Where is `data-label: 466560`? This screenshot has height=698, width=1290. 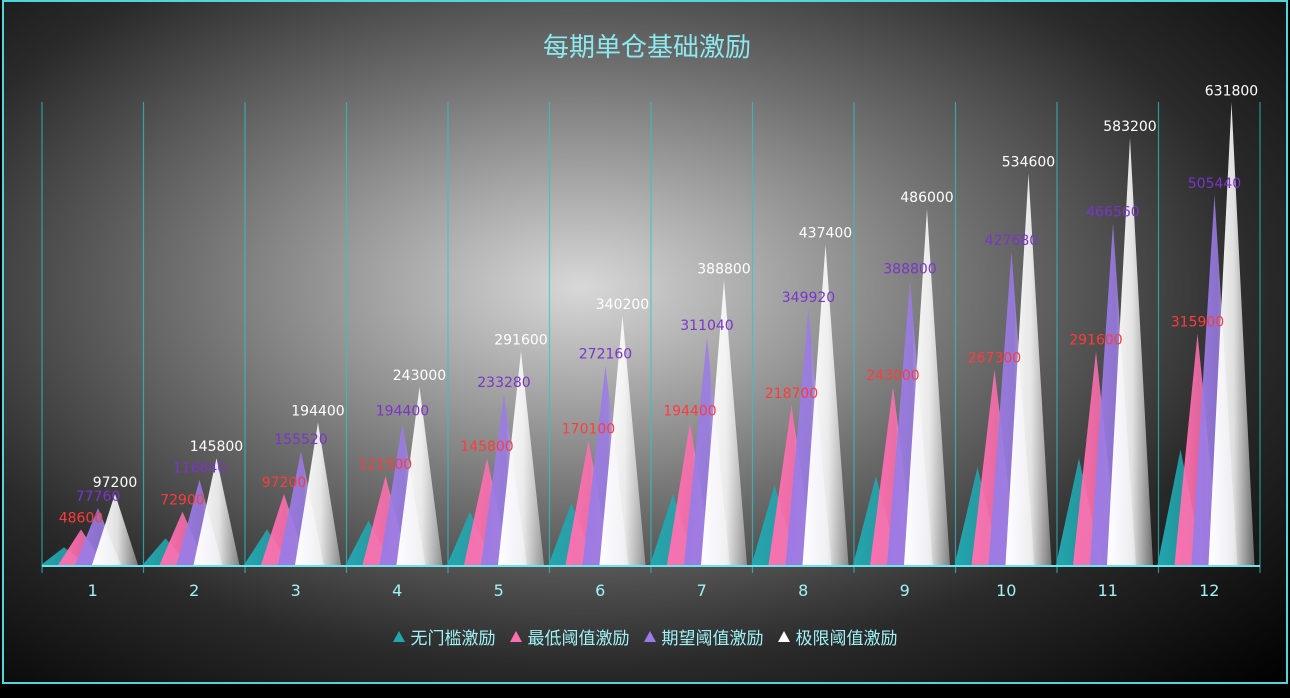 data-label: 466560 is located at coordinates (1112, 212).